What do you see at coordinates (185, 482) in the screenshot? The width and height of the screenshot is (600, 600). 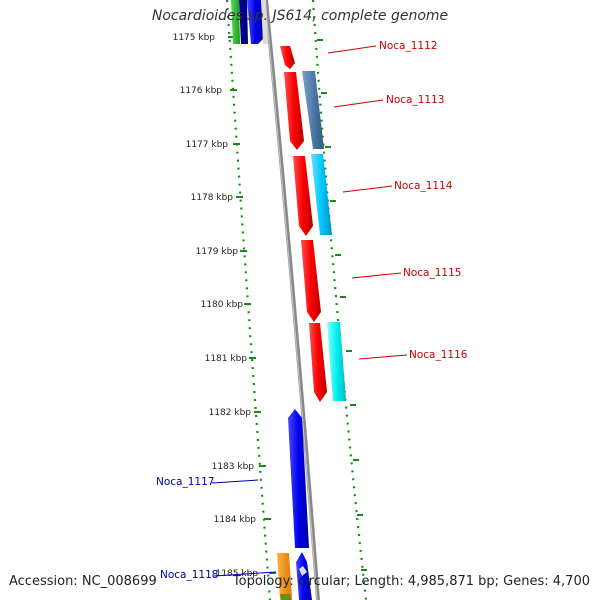 I see `gene-label-noca-1117: Noca_1117` at bounding box center [185, 482].